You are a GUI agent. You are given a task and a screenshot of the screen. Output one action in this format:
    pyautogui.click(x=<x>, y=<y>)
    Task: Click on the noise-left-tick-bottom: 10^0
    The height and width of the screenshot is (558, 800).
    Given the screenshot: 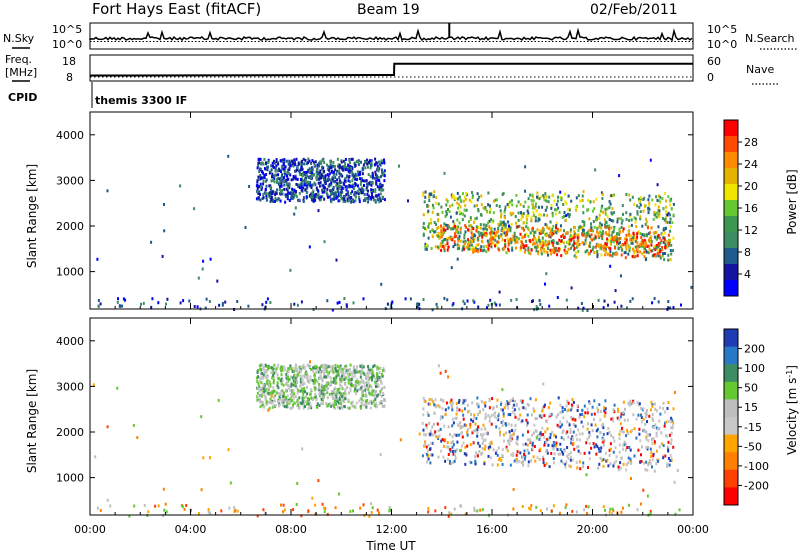 What is the action you would take?
    pyautogui.click(x=67, y=44)
    